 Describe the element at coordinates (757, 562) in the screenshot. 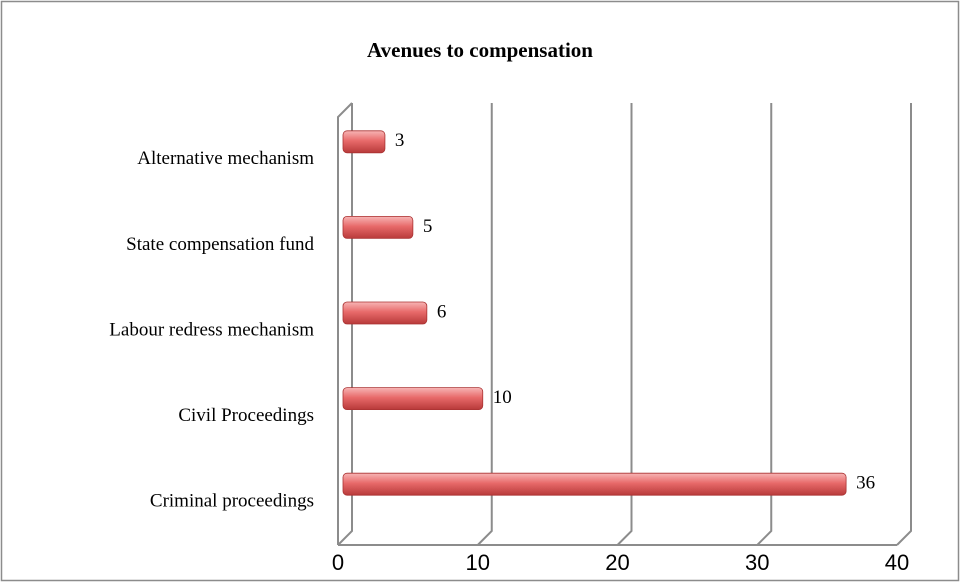

I see `x-tick-label: 30` at that location.